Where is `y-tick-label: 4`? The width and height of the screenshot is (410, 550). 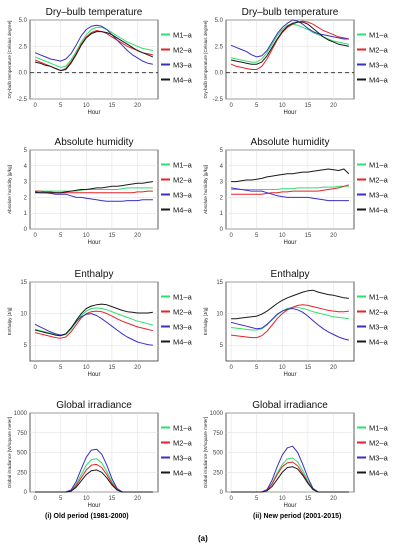 y-tick-label: 4 is located at coordinates (26, 167).